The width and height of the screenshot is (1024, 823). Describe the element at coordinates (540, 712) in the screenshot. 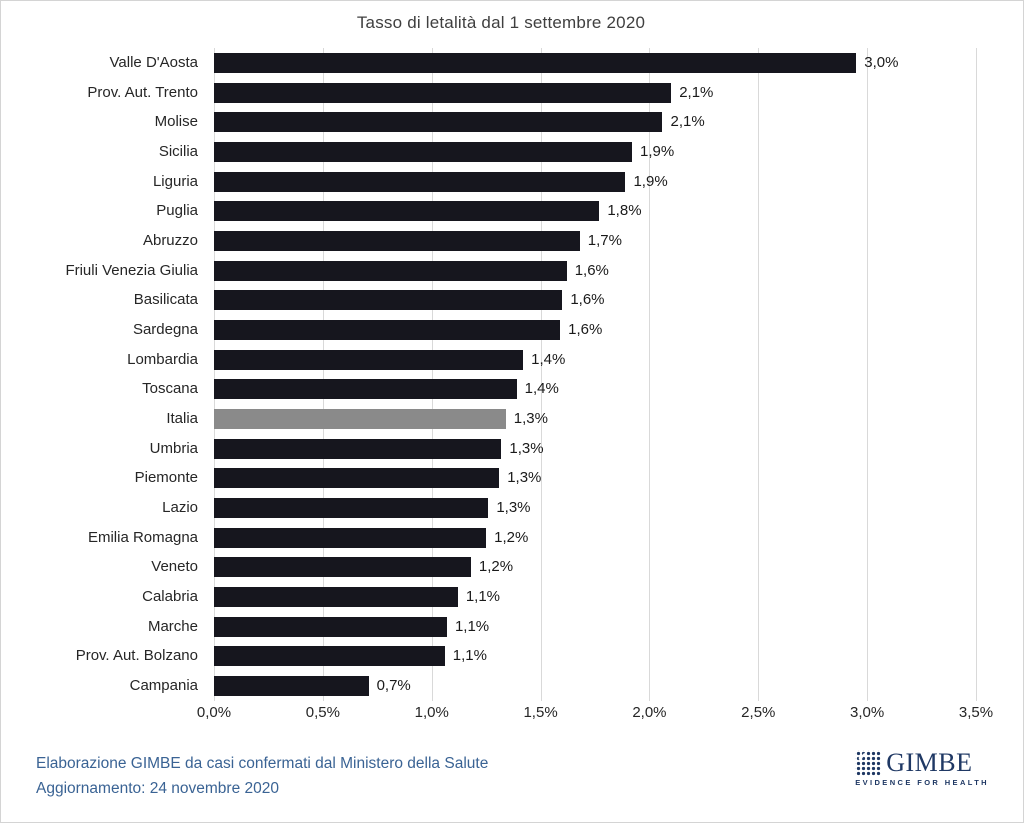

I see `x-tick-label: 1,5%` at that location.